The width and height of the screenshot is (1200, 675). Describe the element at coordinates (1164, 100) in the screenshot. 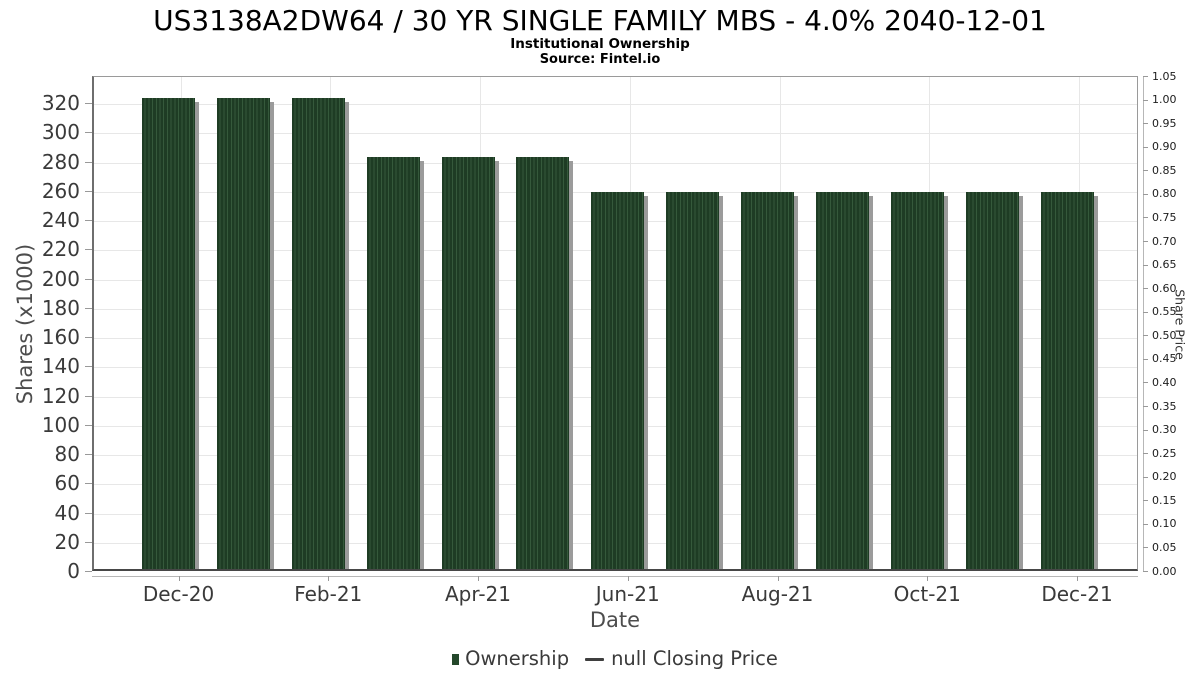

I see `y-tick-label-right: 1.00` at that location.